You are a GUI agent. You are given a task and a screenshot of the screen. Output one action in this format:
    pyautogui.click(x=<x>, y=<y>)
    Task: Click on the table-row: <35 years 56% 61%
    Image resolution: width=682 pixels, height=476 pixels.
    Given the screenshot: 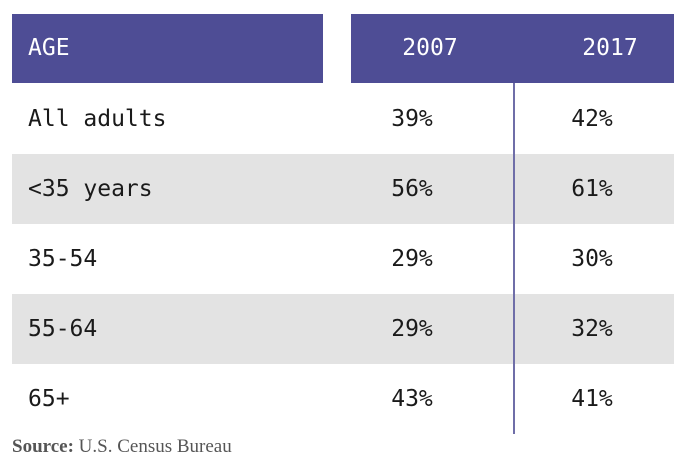 What is the action you would take?
    pyautogui.click(x=343, y=189)
    